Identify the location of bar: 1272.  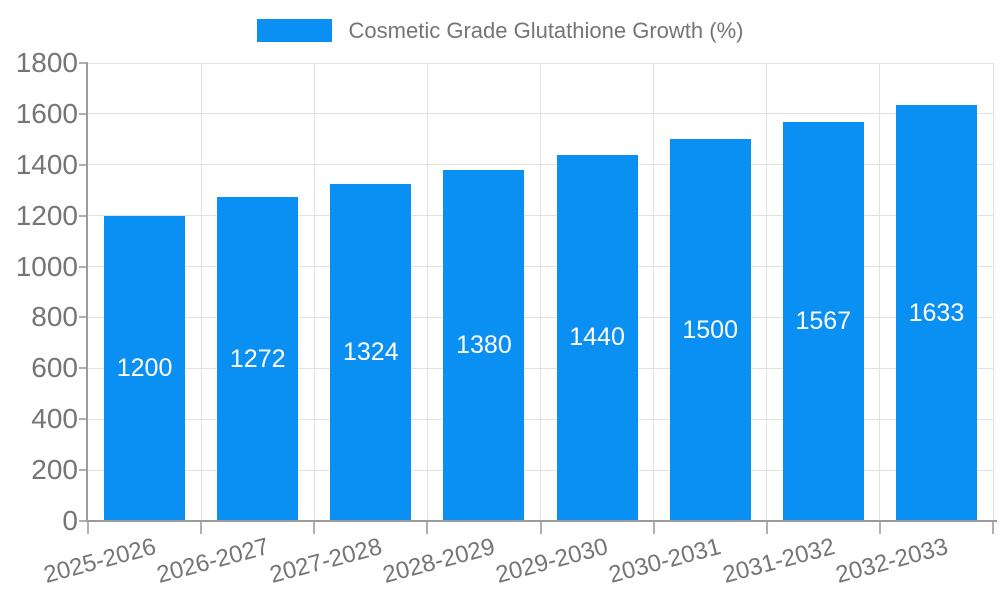
(258, 359).